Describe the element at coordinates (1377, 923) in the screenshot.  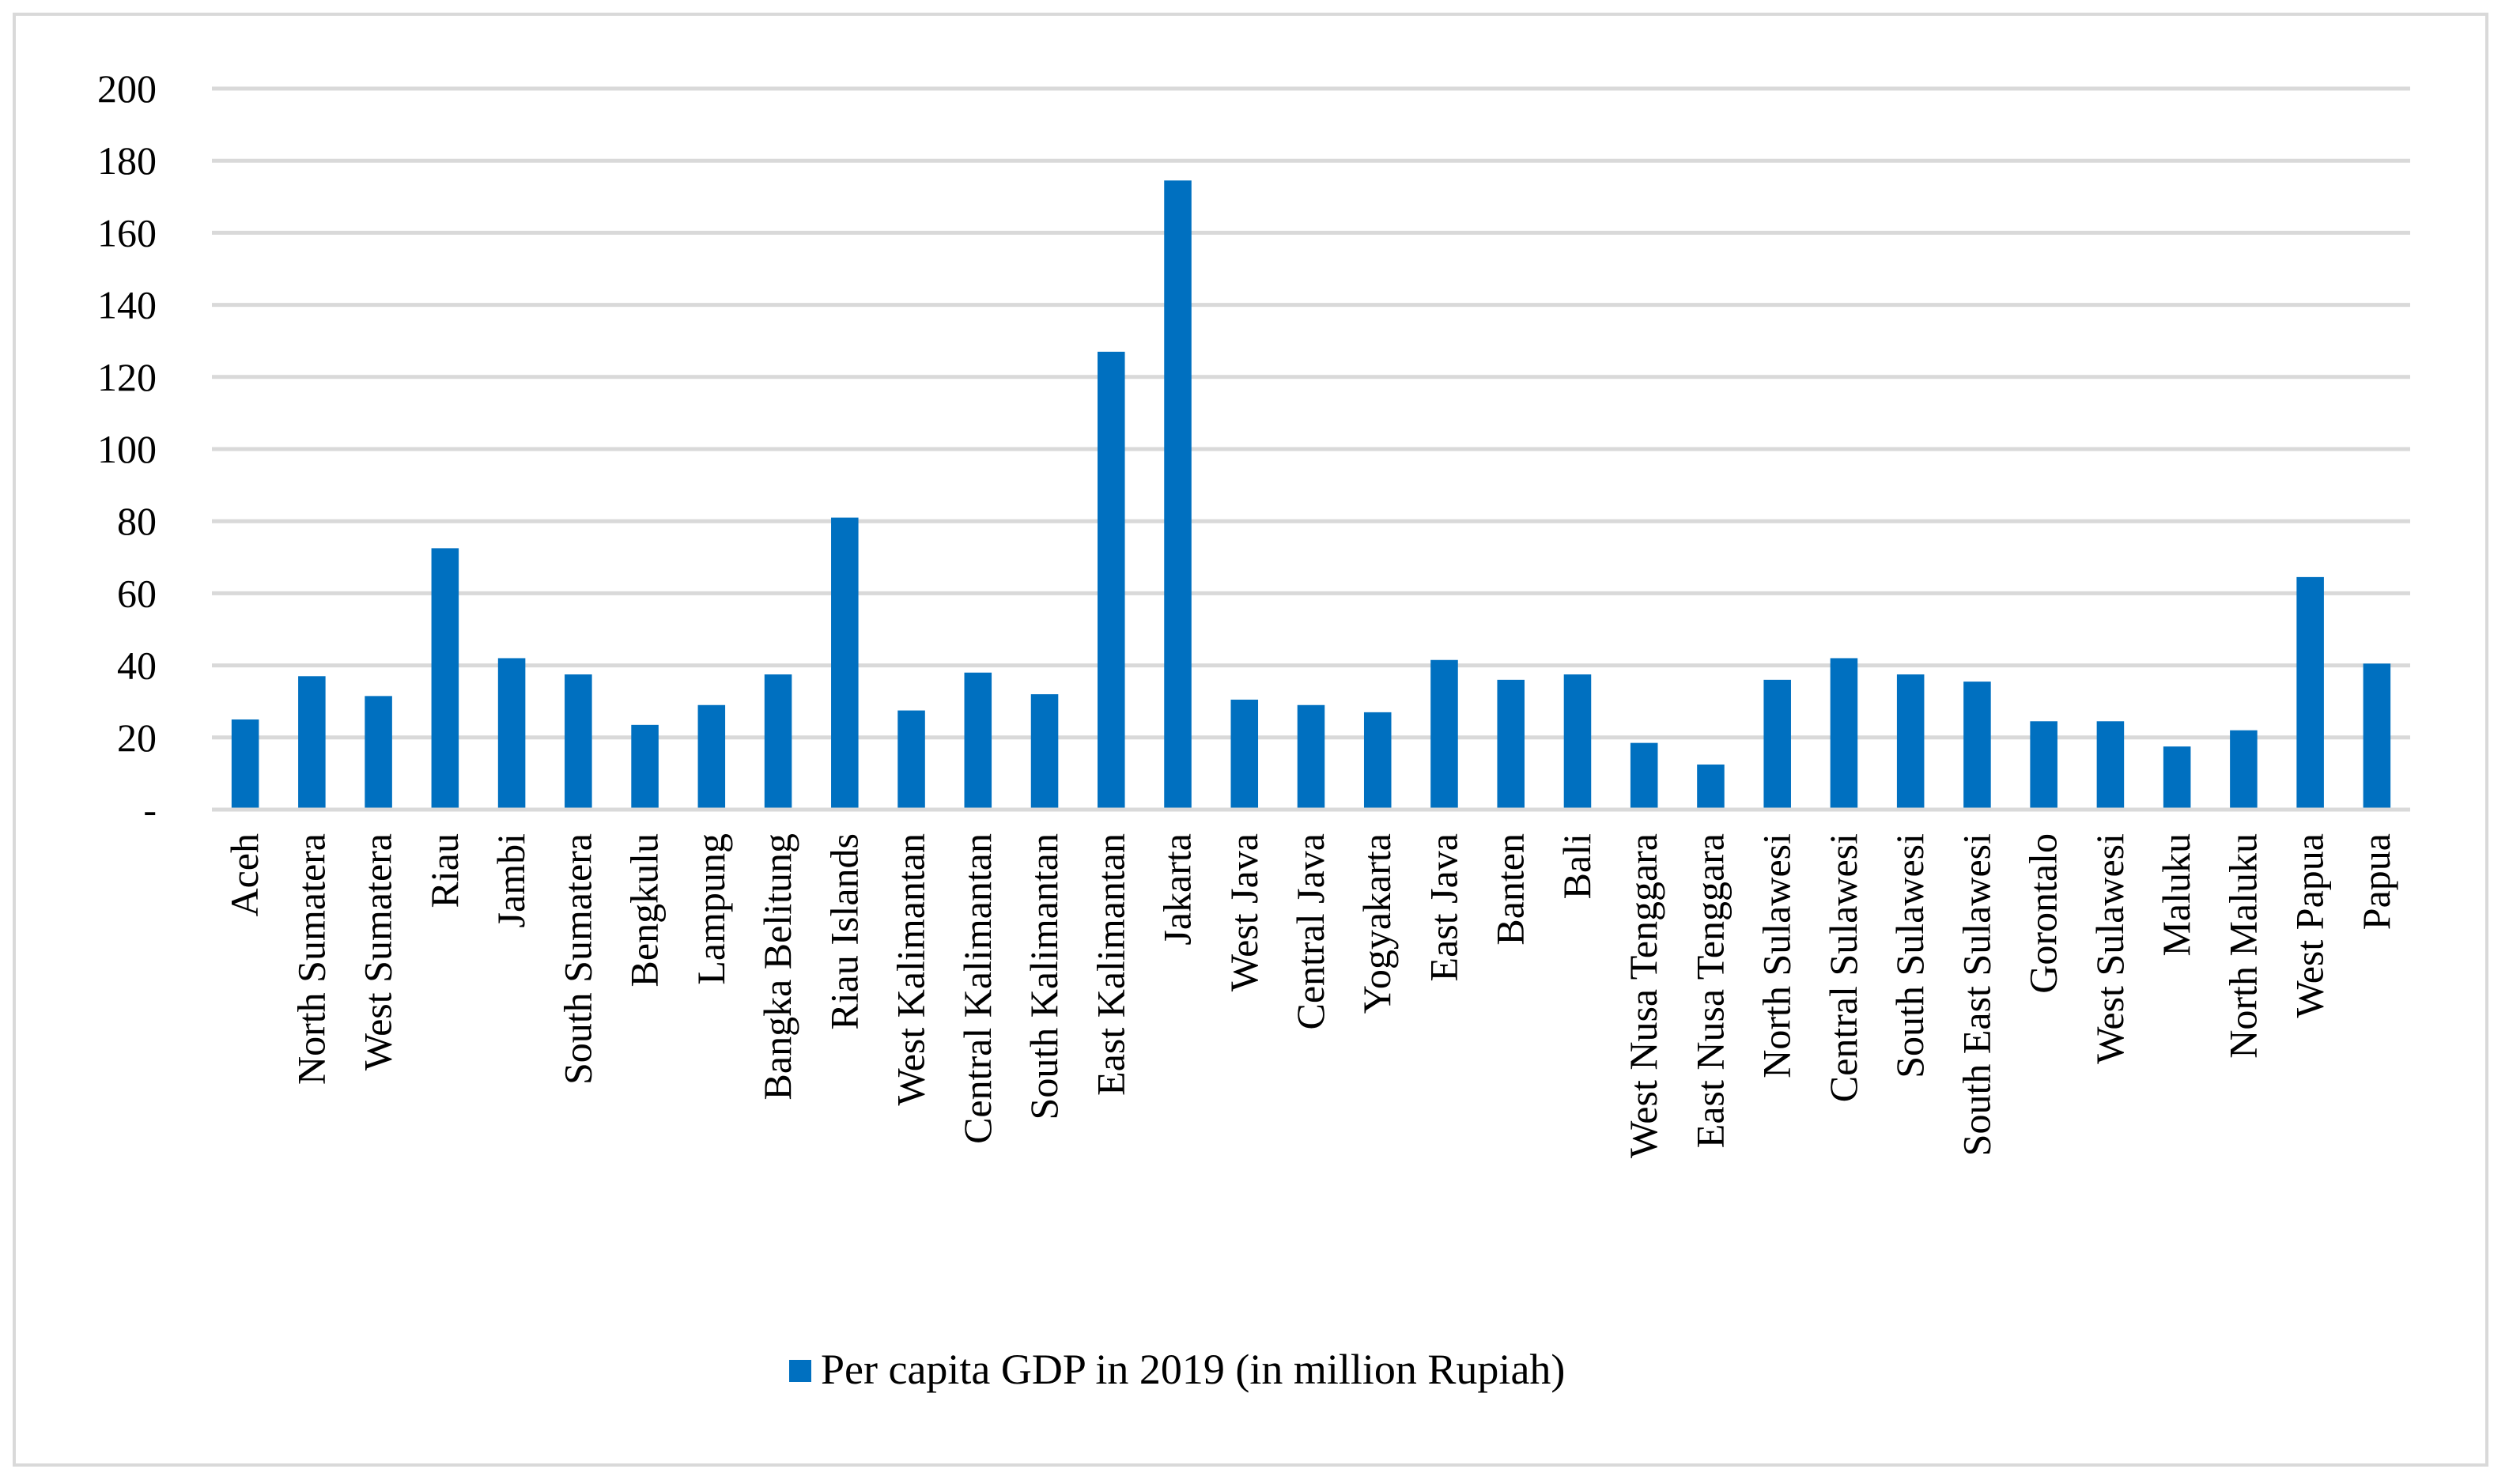
I see `x-category-label: Yogyakarta` at that location.